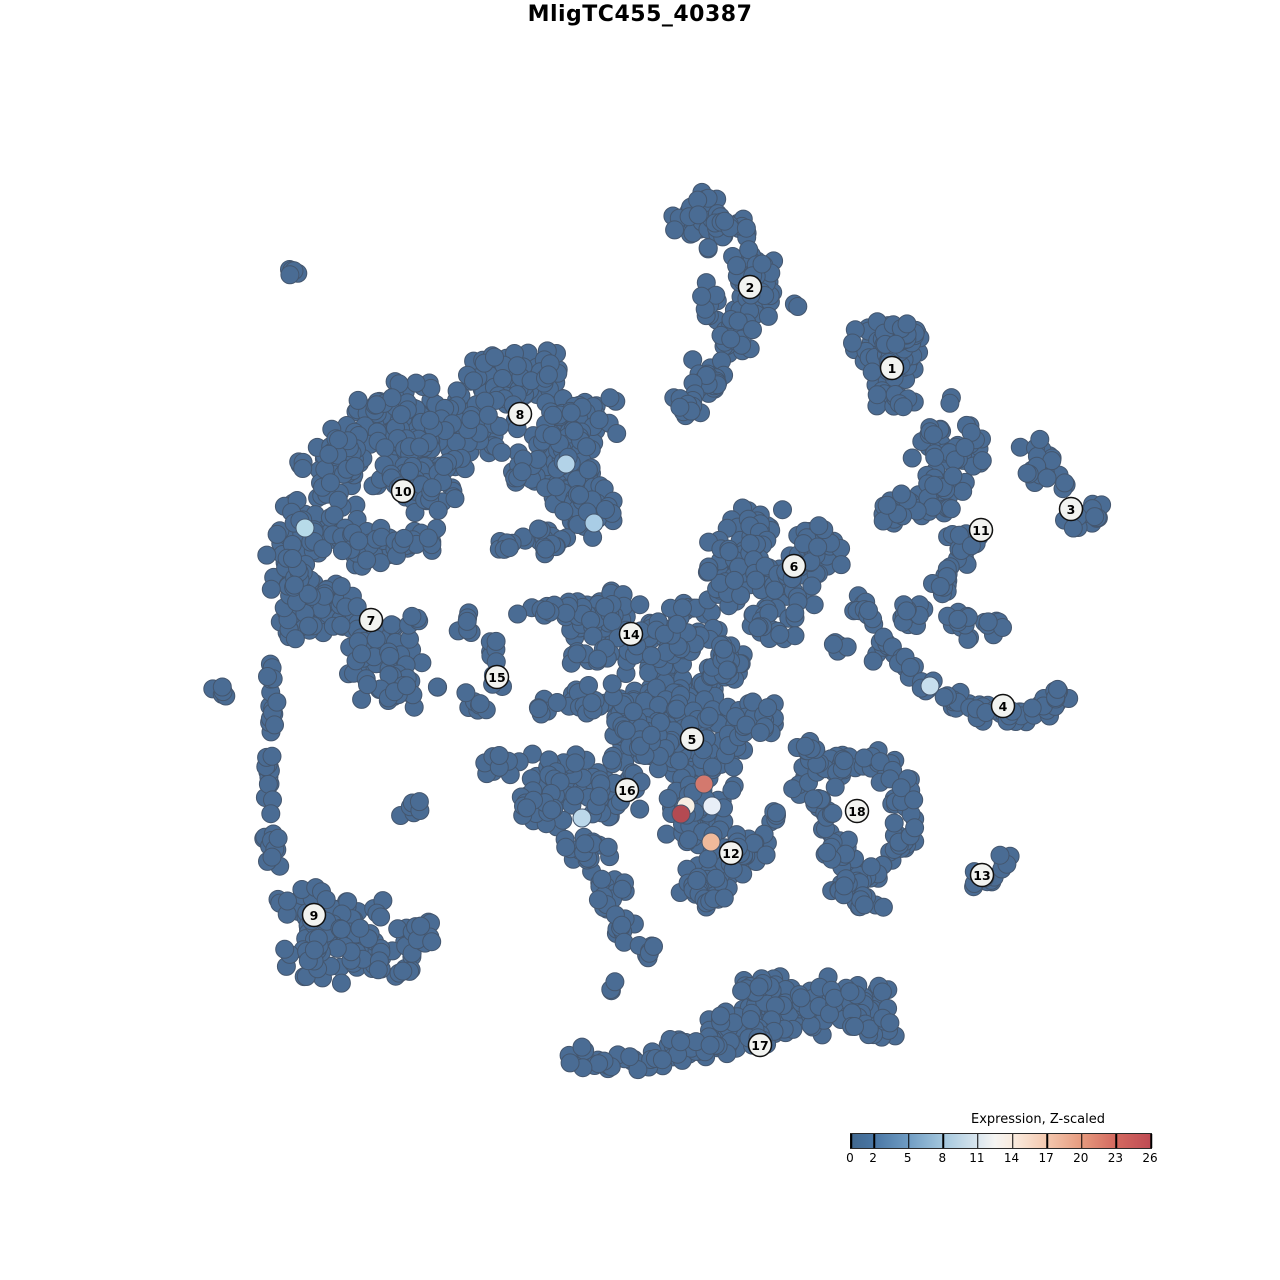  I want to click on legend-tick-label: 26, so click(1150, 1158).